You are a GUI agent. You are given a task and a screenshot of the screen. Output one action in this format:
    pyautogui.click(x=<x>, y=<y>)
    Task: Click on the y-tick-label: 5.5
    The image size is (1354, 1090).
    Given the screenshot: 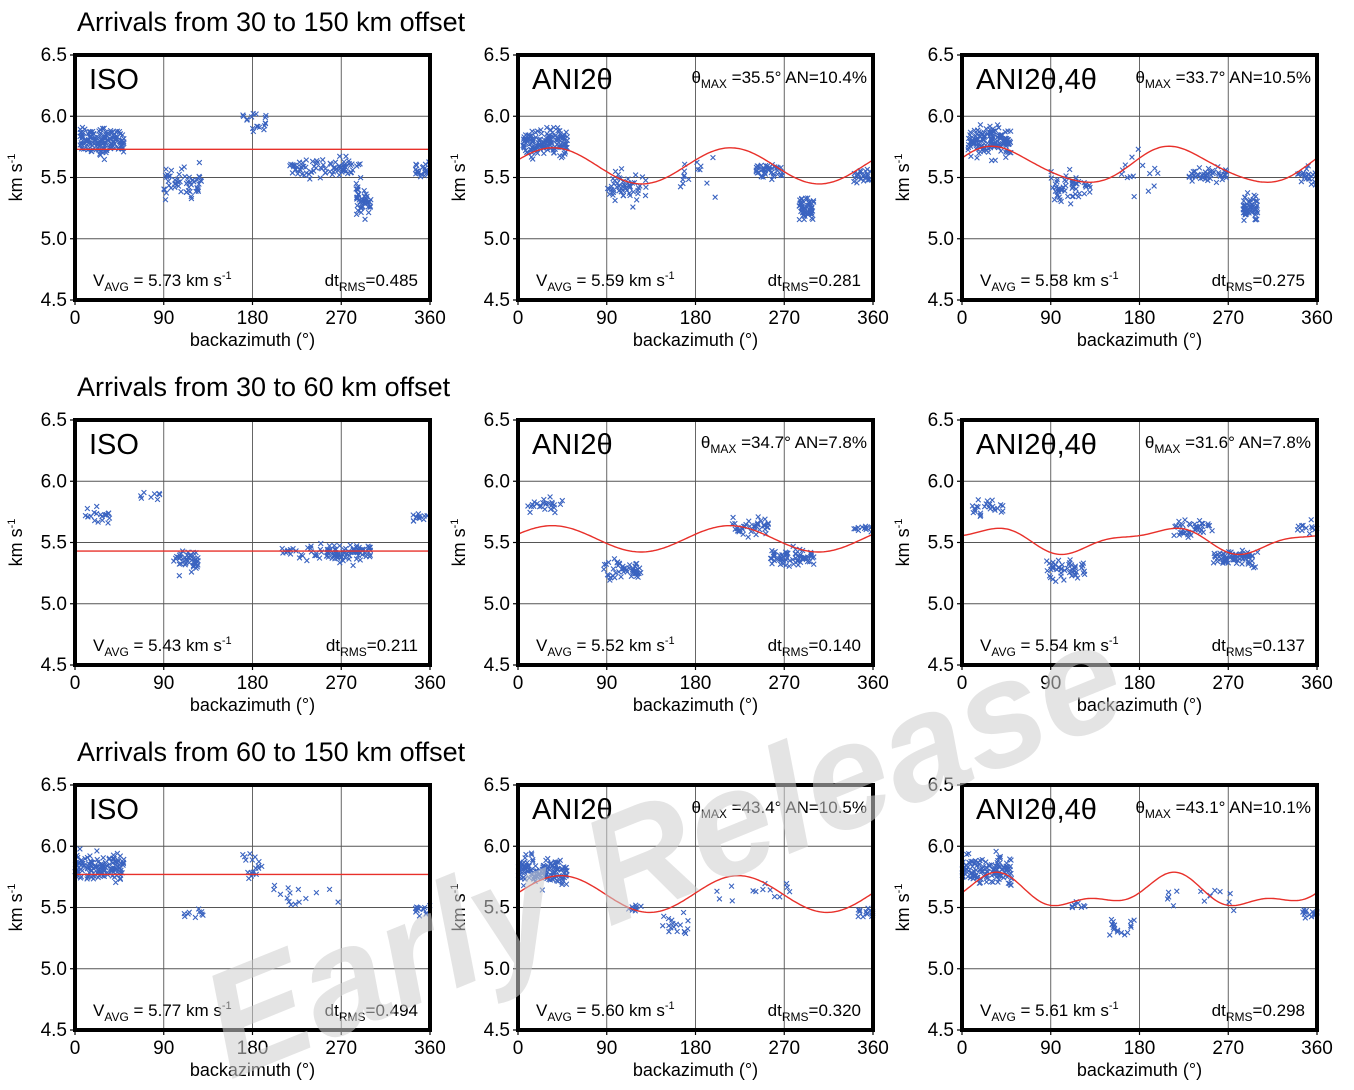 What is the action you would take?
    pyautogui.click(x=497, y=908)
    